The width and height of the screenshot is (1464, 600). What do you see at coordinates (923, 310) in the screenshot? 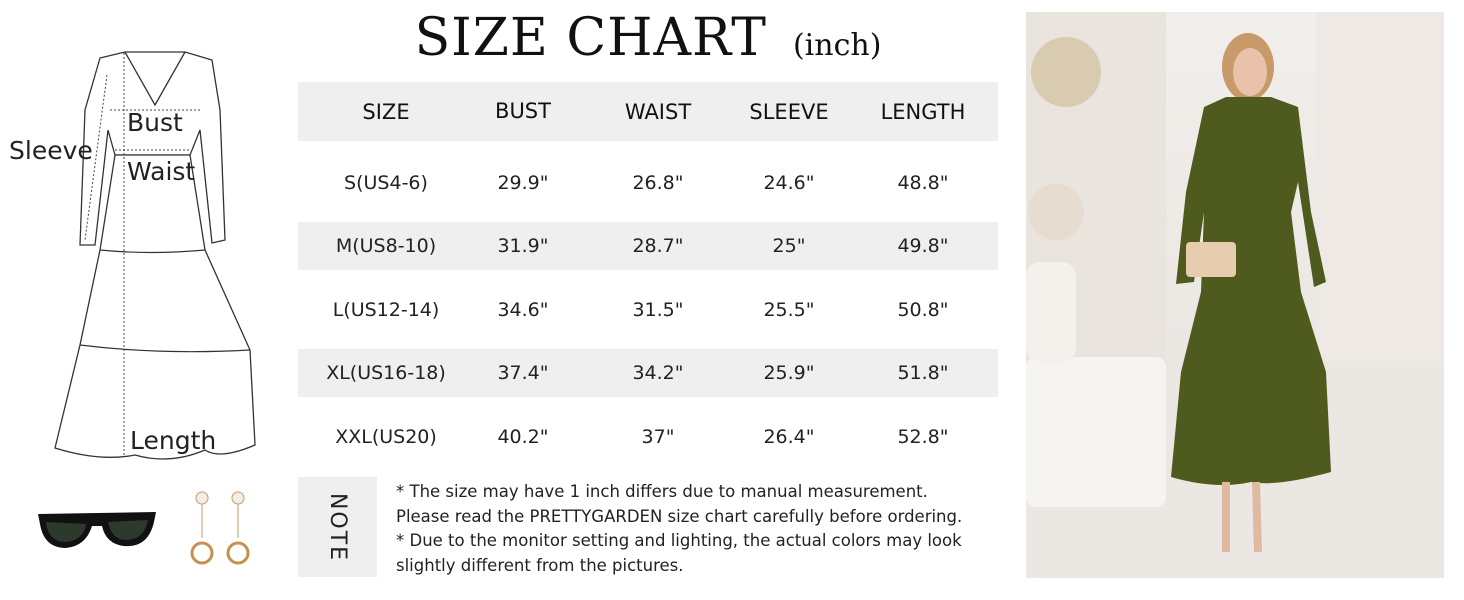
I see `length-cell: 50.8"` at bounding box center [923, 310].